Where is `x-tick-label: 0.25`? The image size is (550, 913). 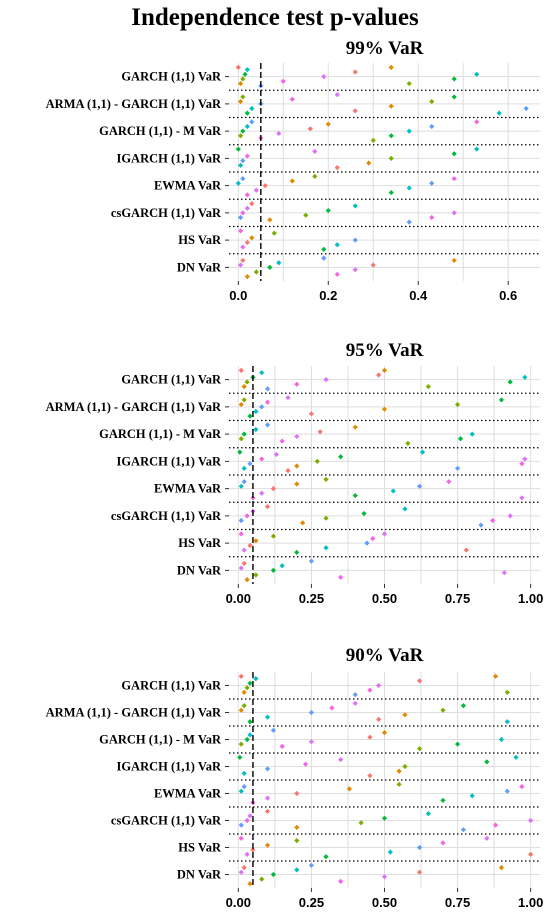 x-tick-label: 0.25 is located at coordinates (311, 902).